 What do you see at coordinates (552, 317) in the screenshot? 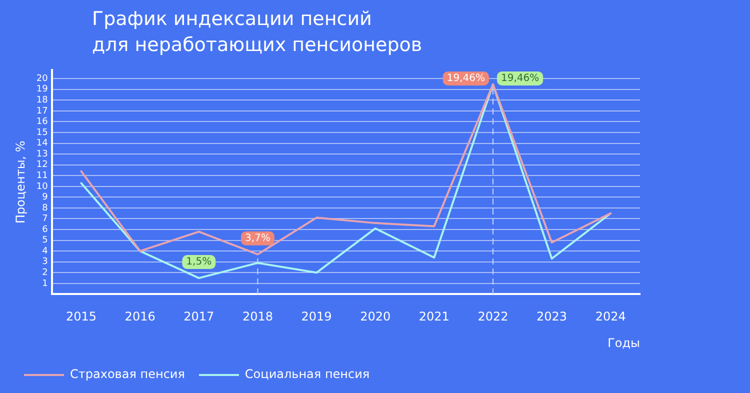
I see `x-tick-label: 2023` at bounding box center [552, 317].